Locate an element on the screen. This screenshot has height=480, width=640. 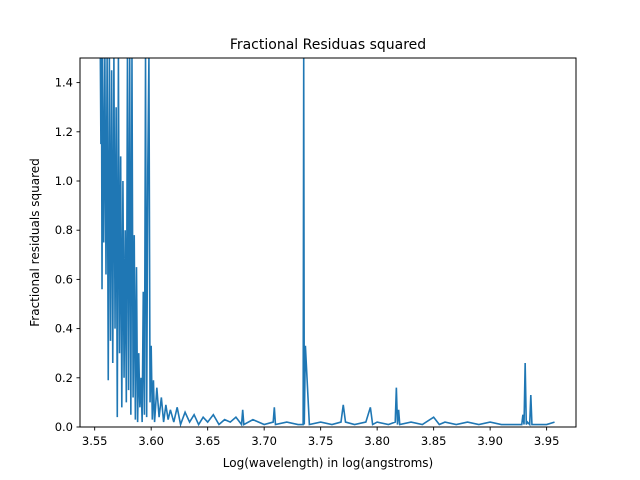
y-tick-label: 0.0 is located at coordinates (64, 427).